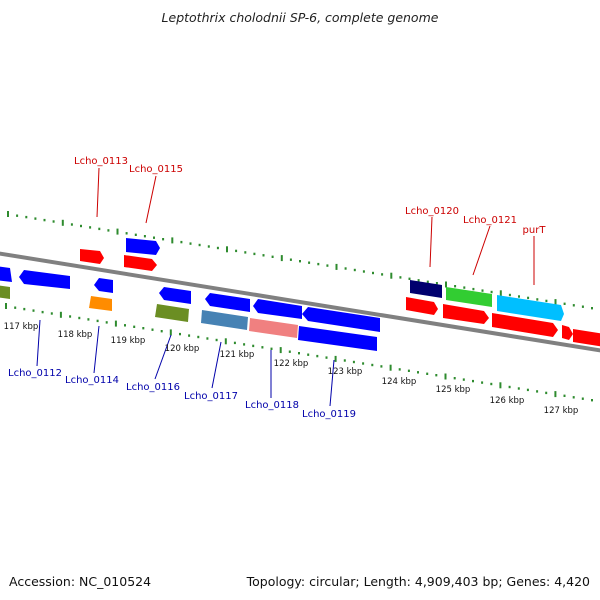 The image size is (600, 600). What do you see at coordinates (567, 332) in the screenshot?
I see `gene-forward-f` at bounding box center [567, 332].